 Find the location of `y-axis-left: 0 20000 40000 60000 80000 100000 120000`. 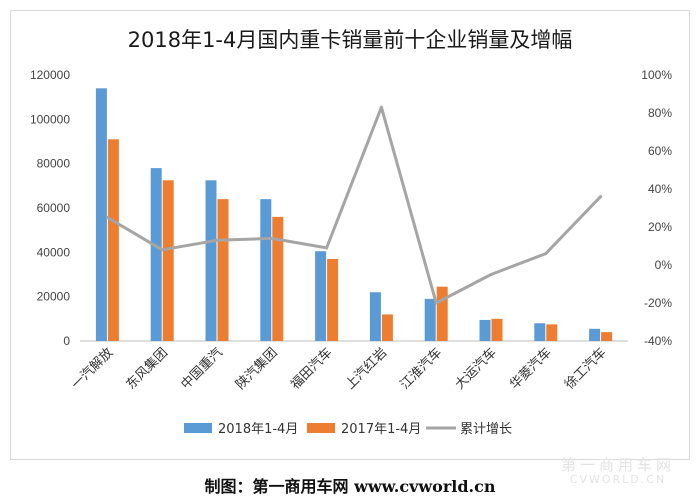

y-axis-left: 0 20000 40000 60000 80000 100000 120000 is located at coordinates (50, 208).